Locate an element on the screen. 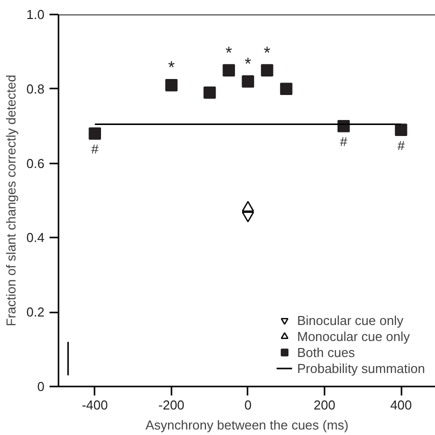  legend-label: Both cues is located at coordinates (326, 352).